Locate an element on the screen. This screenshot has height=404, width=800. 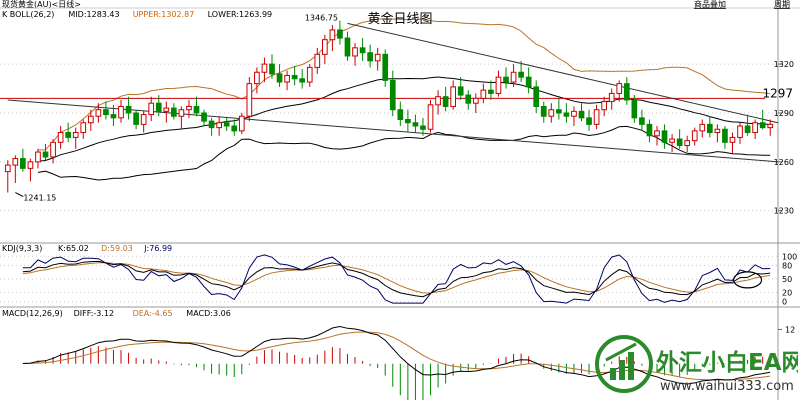
header-link: 周期 is located at coordinates (782, 4).